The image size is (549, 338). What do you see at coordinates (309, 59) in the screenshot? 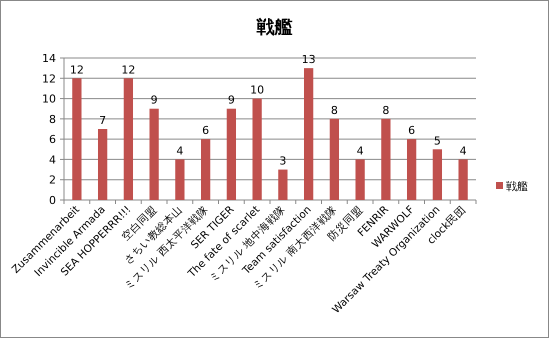
I see `data-label: 13` at bounding box center [309, 59].